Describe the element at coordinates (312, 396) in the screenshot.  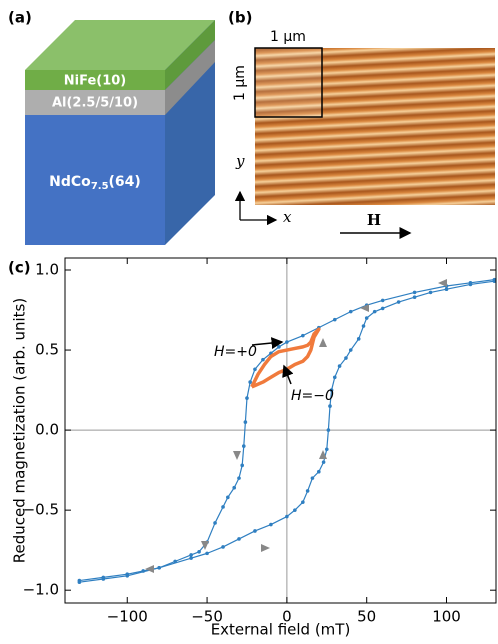
I see `annotation: H=−0` at that location.